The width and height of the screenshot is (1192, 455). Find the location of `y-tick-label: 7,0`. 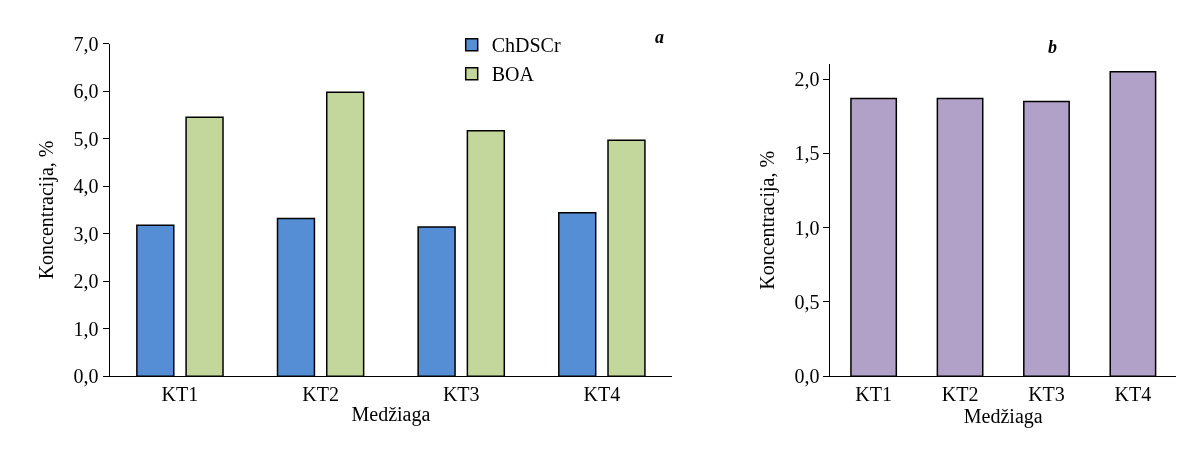

y-tick-label: 7,0 is located at coordinates (86, 43).